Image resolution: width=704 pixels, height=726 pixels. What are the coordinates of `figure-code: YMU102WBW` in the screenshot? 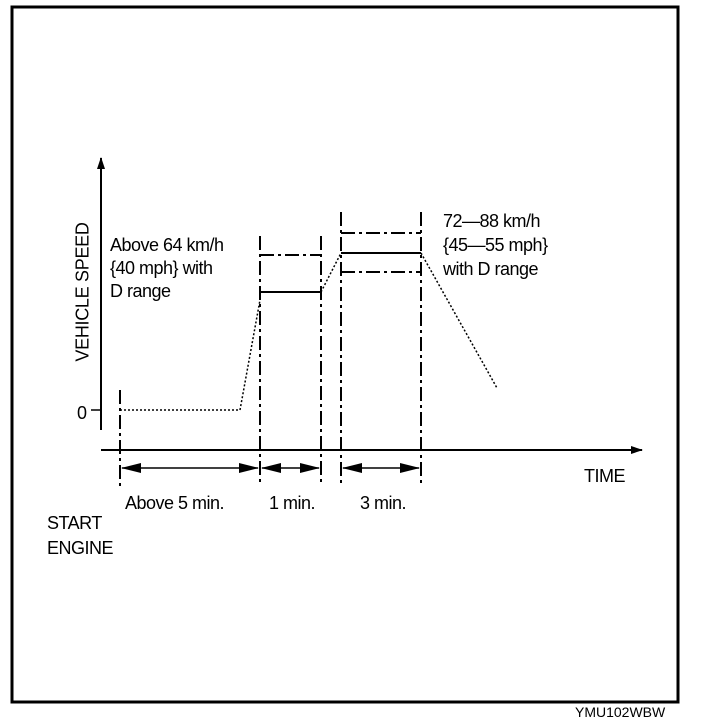 It's located at (620, 712).